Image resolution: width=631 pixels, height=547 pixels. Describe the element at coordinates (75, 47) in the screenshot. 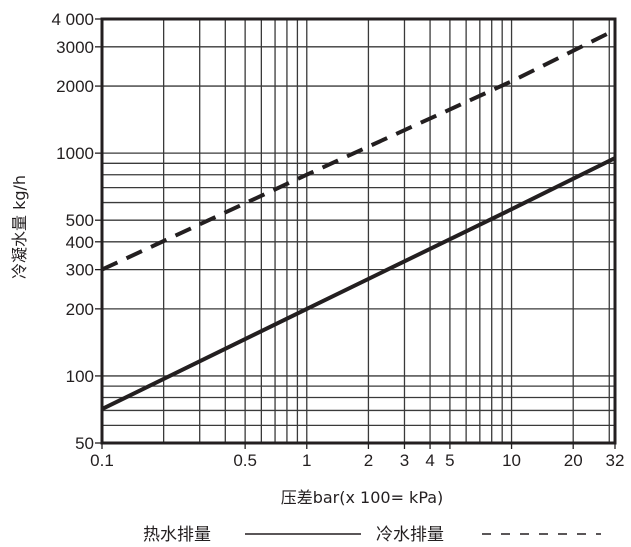

I see `y-tick-label: 3000` at that location.